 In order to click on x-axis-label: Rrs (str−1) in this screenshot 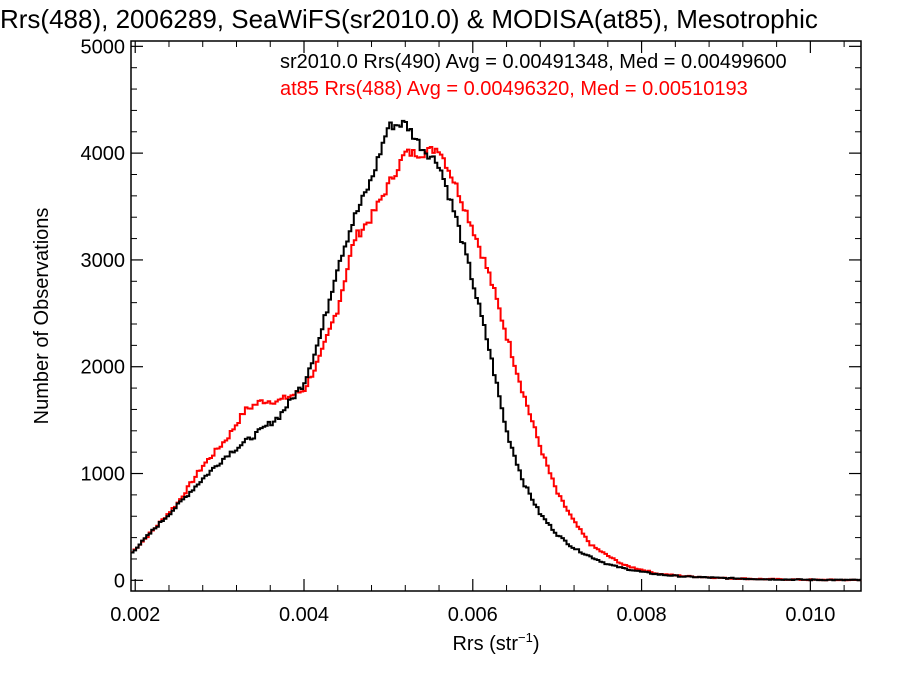, I will do `click(495, 642)`.